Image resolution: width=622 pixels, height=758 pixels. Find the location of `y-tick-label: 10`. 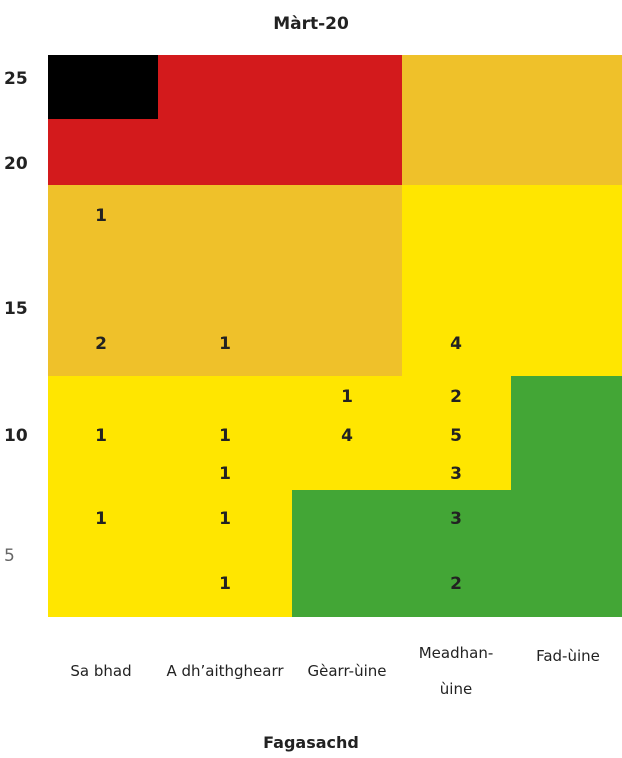

y-tick-label: 10 is located at coordinates (16, 436).